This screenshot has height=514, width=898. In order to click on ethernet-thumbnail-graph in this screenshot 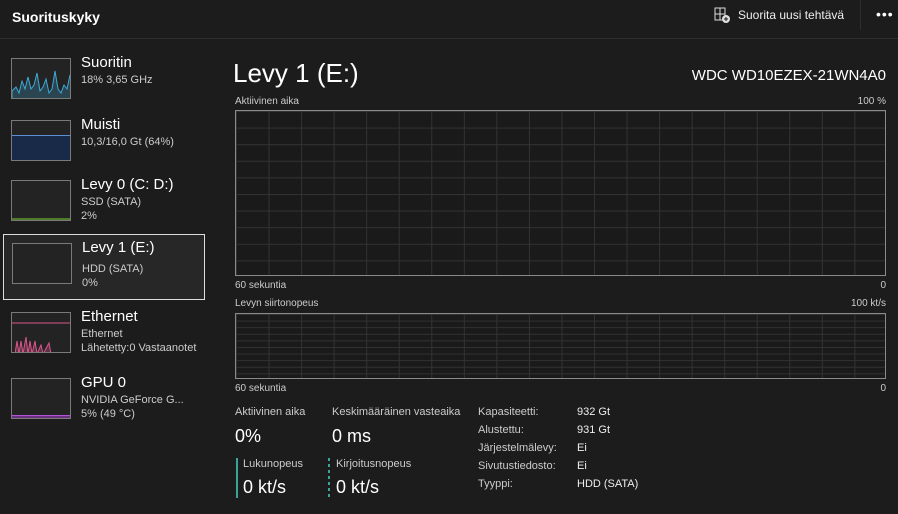, I will do `click(41, 332)`.